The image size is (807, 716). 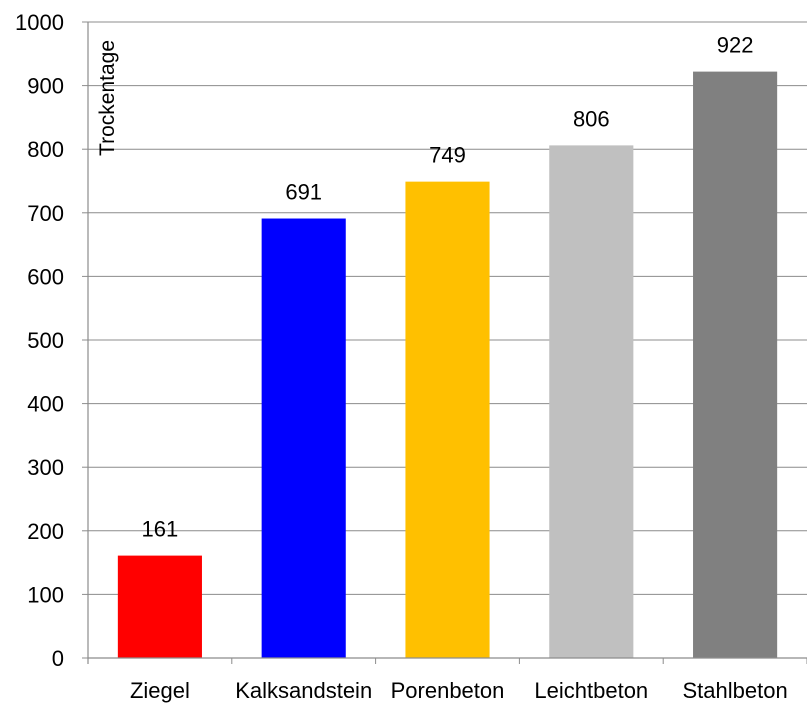 What do you see at coordinates (591, 401) in the screenshot?
I see `bar-leichtbeton` at bounding box center [591, 401].